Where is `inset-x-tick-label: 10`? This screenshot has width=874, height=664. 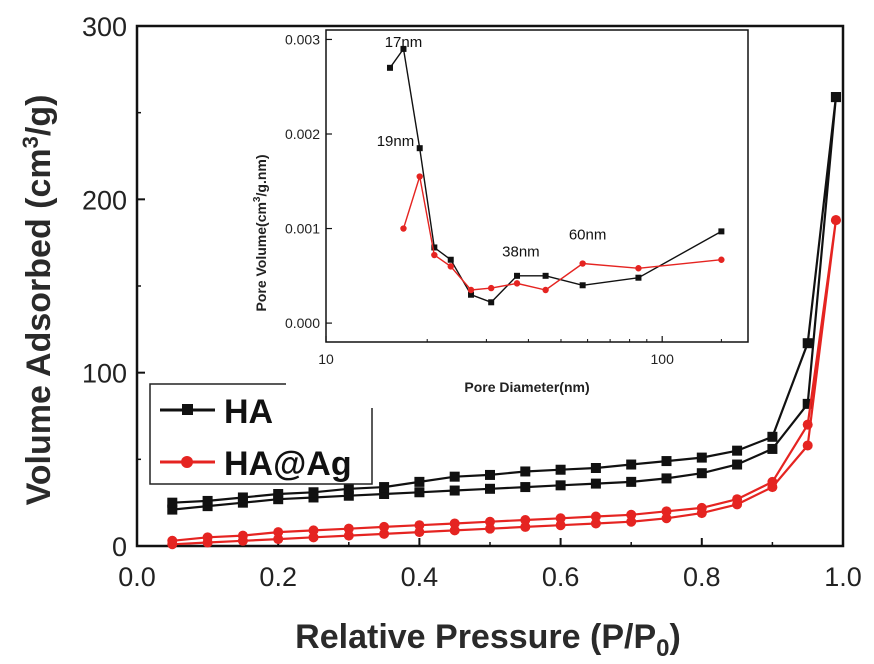 inset-x-tick-label: 10 is located at coordinates (326, 359).